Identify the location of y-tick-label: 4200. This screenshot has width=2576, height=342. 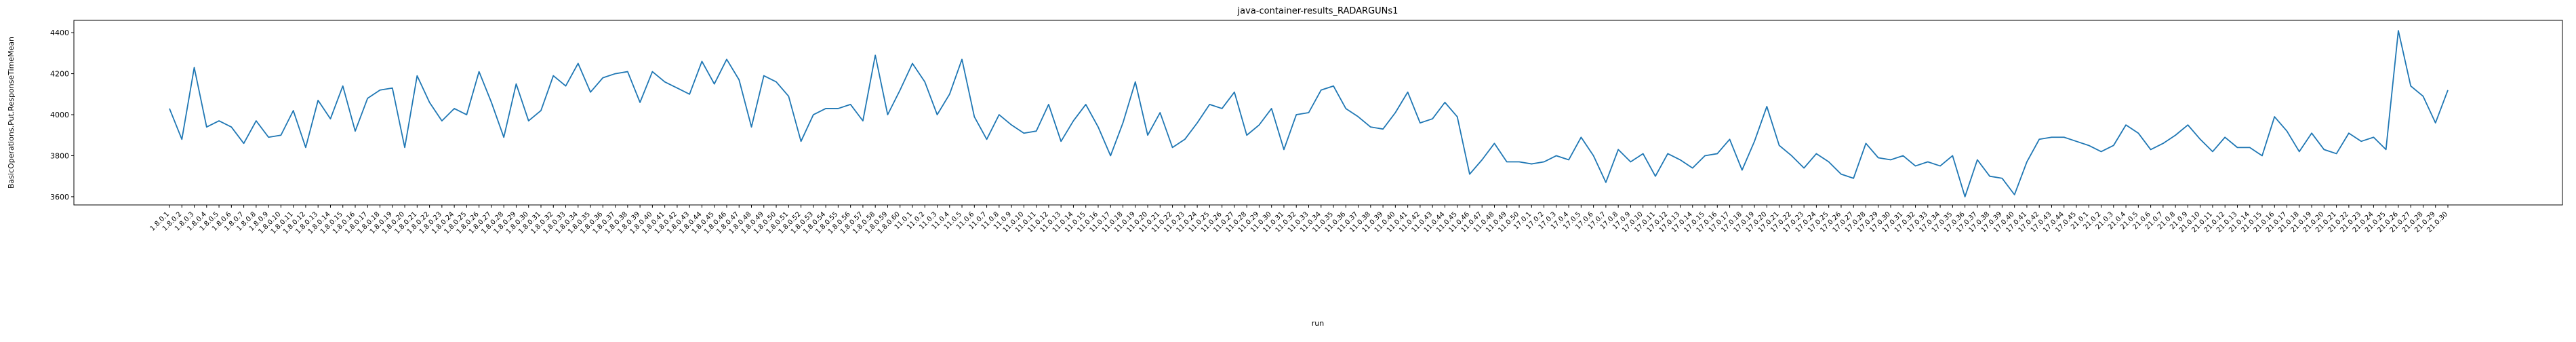
(59, 74).